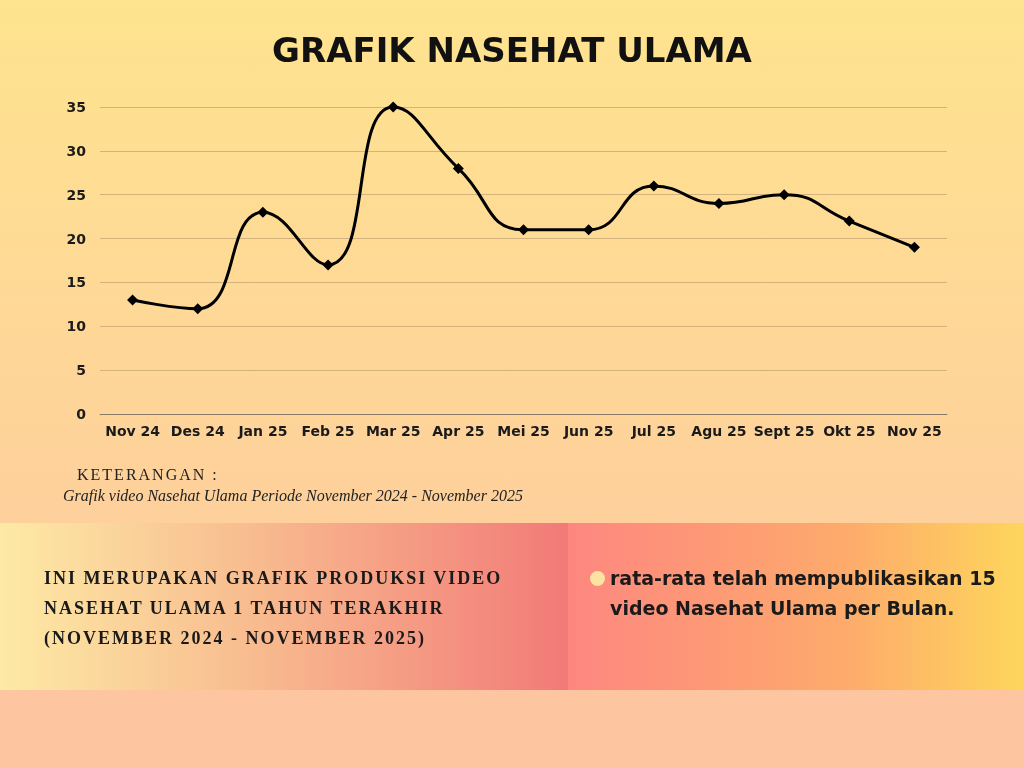 The height and width of the screenshot is (768, 1024). Describe the element at coordinates (523, 431) in the screenshot. I see `x-tick-label: Mei 25` at that location.